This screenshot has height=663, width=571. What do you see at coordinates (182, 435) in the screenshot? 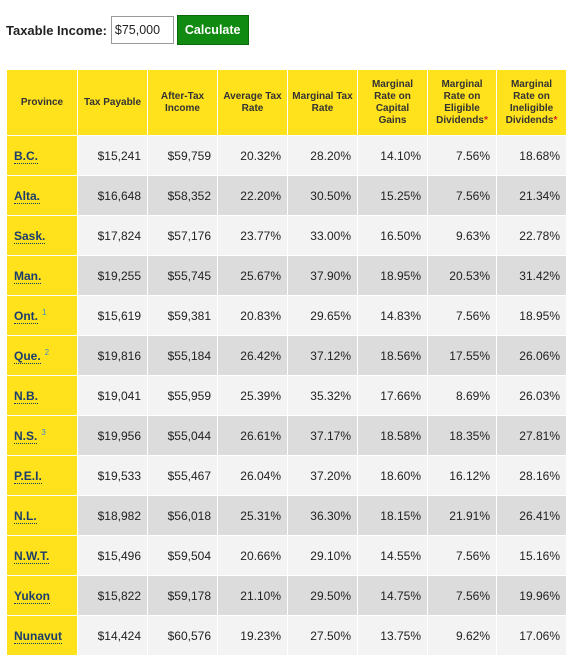
I see `table-cell: $55,044` at bounding box center [182, 435].